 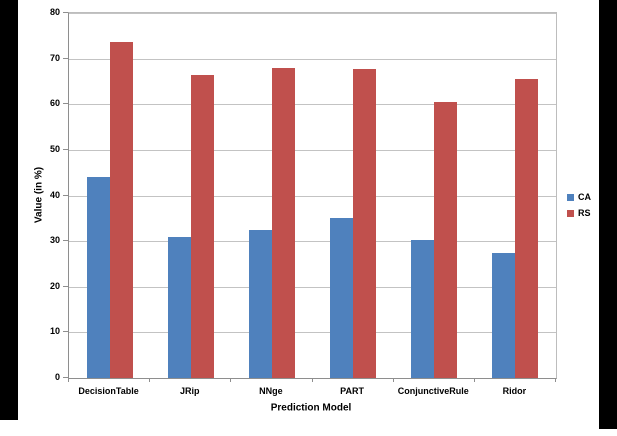 I want to click on bar-CA-Ridor, so click(x=504, y=315).